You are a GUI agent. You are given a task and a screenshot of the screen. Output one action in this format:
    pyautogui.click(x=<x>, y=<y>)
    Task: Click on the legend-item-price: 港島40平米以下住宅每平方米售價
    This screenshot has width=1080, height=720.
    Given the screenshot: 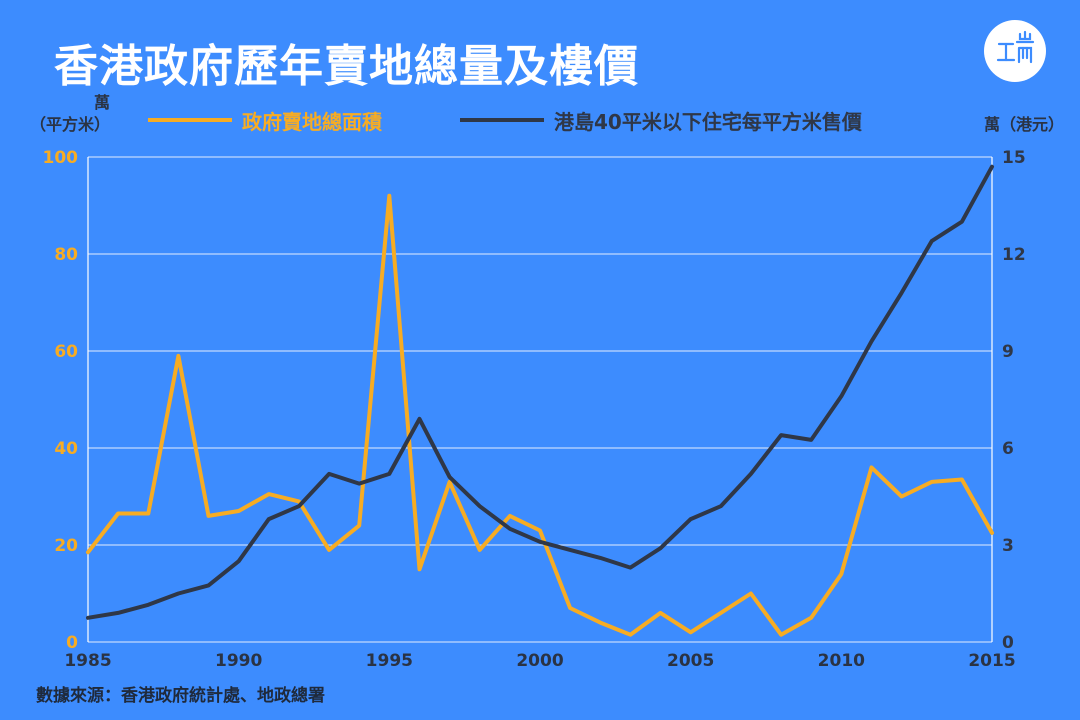 What is the action you would take?
    pyautogui.click(x=661, y=121)
    